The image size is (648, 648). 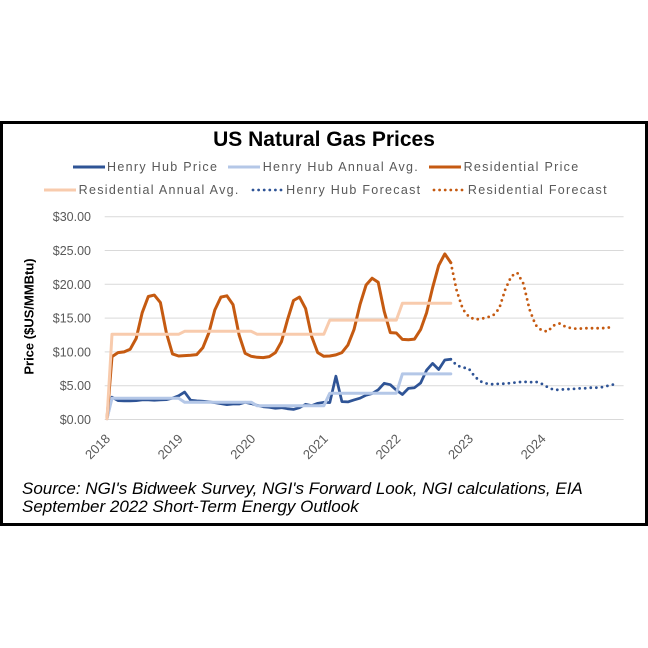 I want to click on svg-text: 2023, so click(x=460, y=446).